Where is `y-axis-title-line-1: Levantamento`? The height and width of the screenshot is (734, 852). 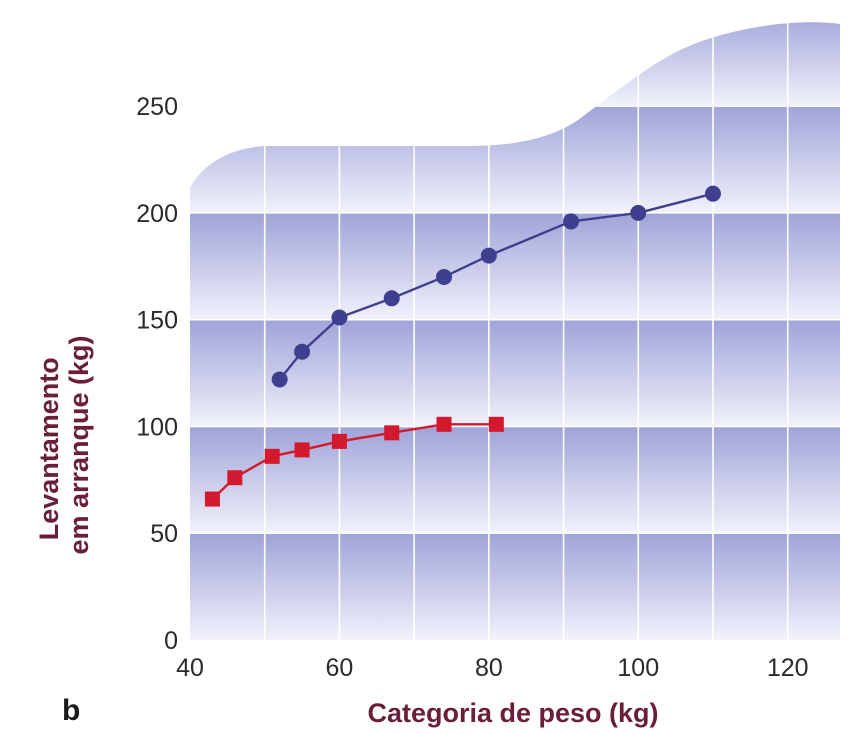
y-axis-title-line-1: Levantamento is located at coordinates (49, 448).